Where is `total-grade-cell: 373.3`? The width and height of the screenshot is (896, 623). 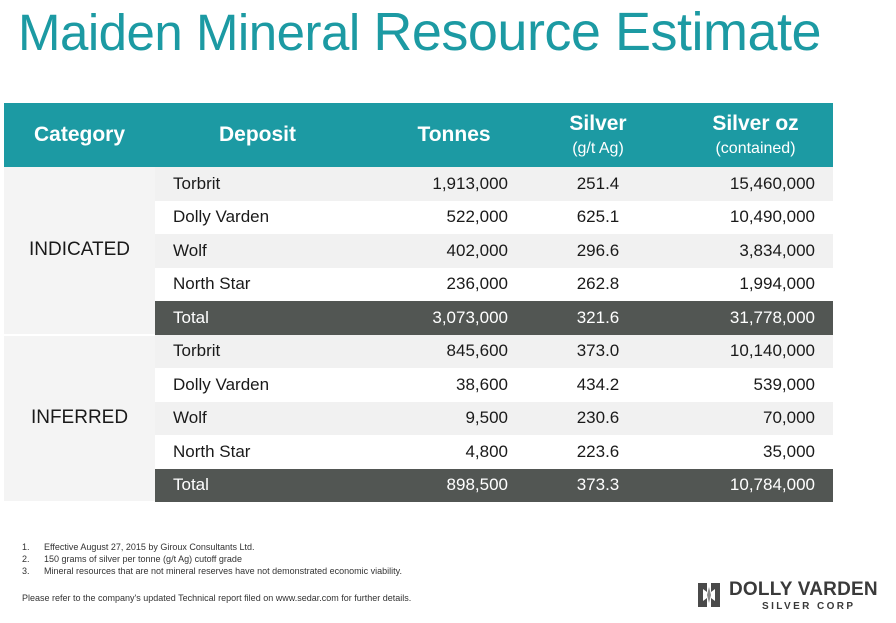
total-grade-cell: 373.3 is located at coordinates (598, 485).